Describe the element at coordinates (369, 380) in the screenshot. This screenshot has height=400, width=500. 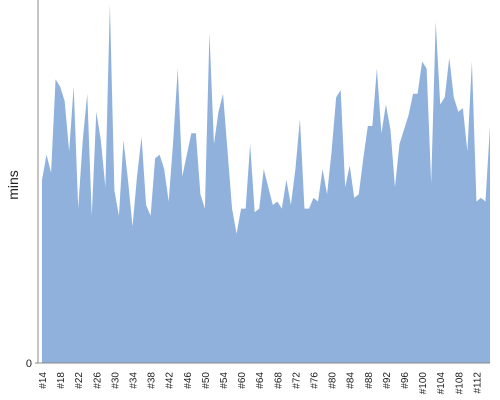
I see `x-tick-label: #88` at that location.